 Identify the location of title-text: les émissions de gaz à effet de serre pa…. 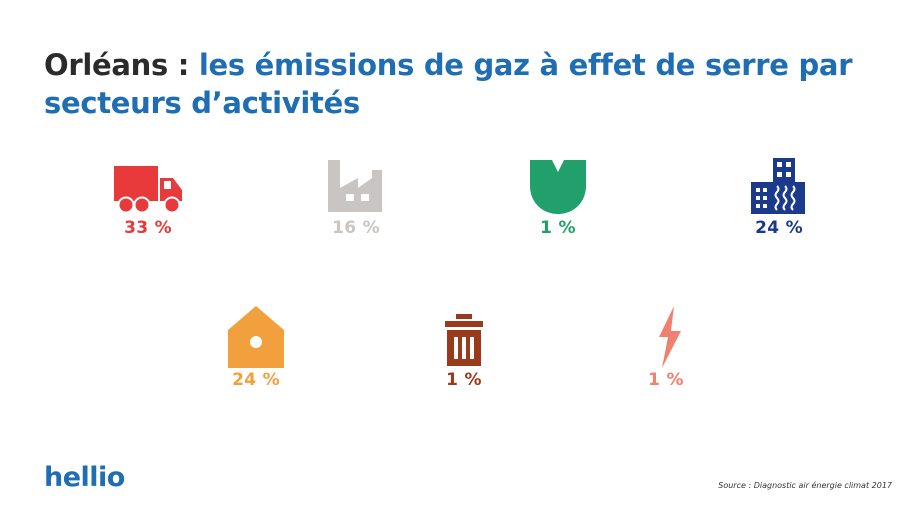
(448, 84).